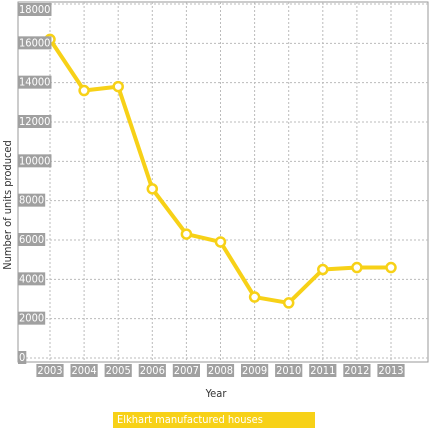 This screenshot has height=430, width=430. I want to click on x-tick-label: 2008, so click(220, 370).